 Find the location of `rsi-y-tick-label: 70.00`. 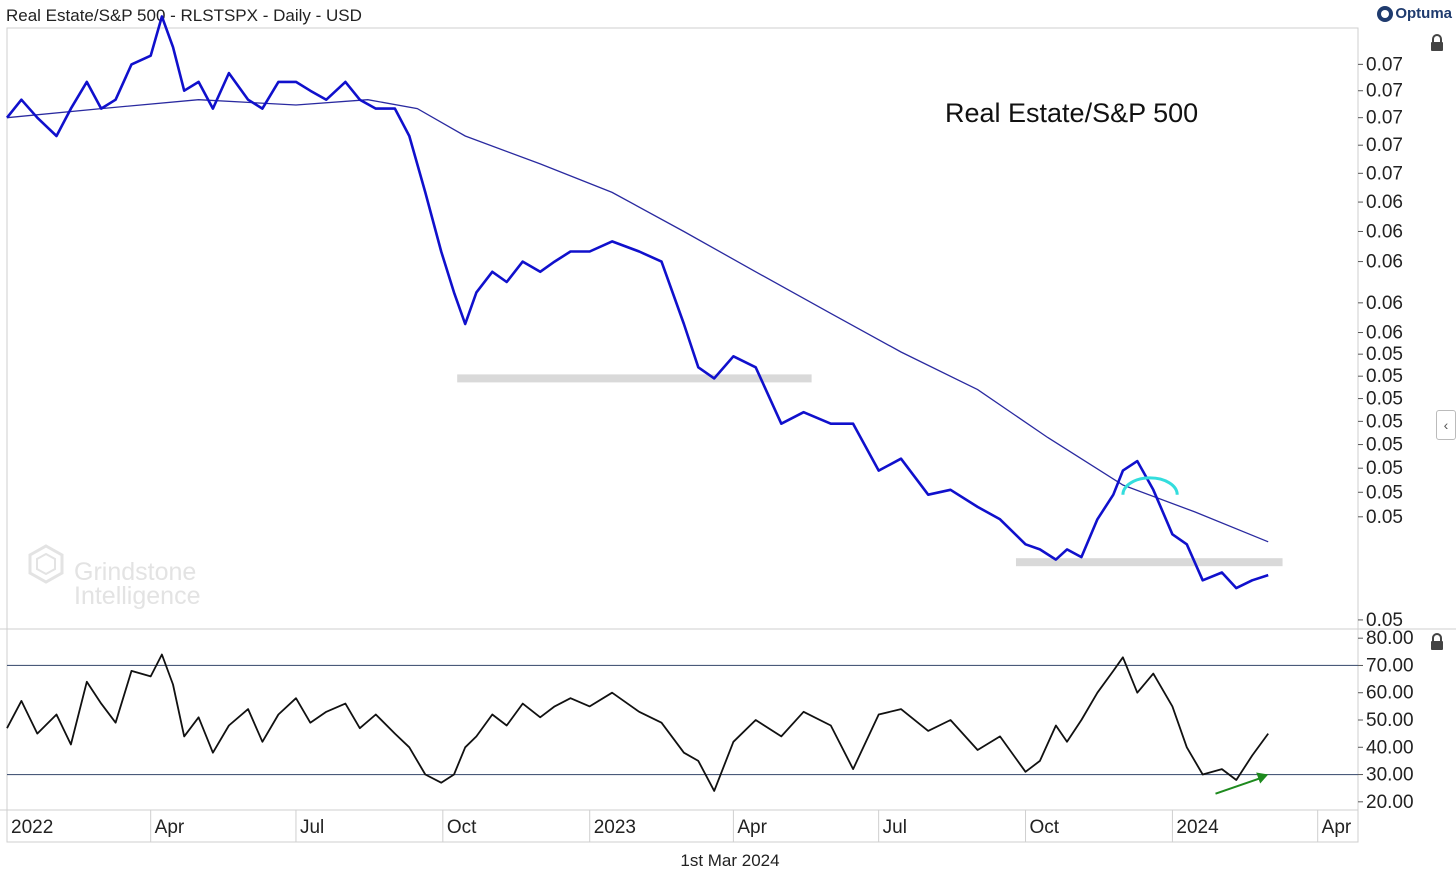

rsi-y-tick-label: 70.00 is located at coordinates (1390, 665).